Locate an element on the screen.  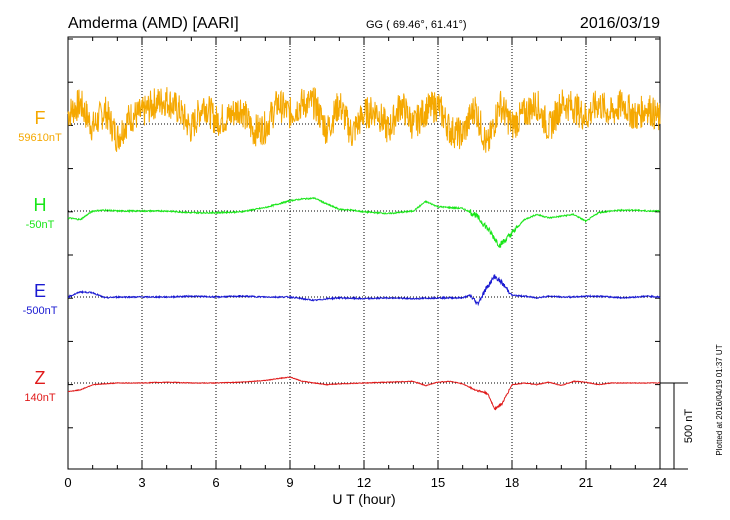
x-tick-label-0: 0 is located at coordinates (67, 482).